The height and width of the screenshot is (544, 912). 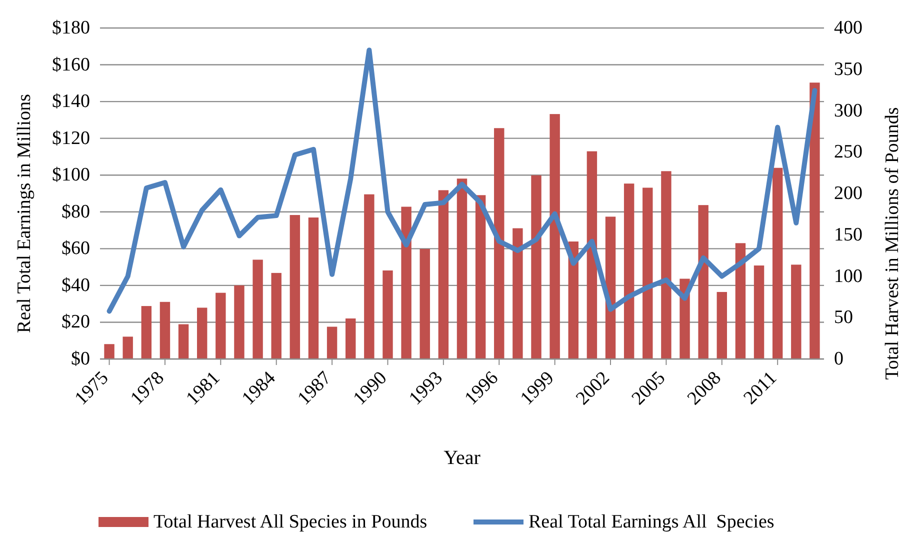 What do you see at coordinates (80, 359) in the screenshot?
I see `y-tick-label: $0` at bounding box center [80, 359].